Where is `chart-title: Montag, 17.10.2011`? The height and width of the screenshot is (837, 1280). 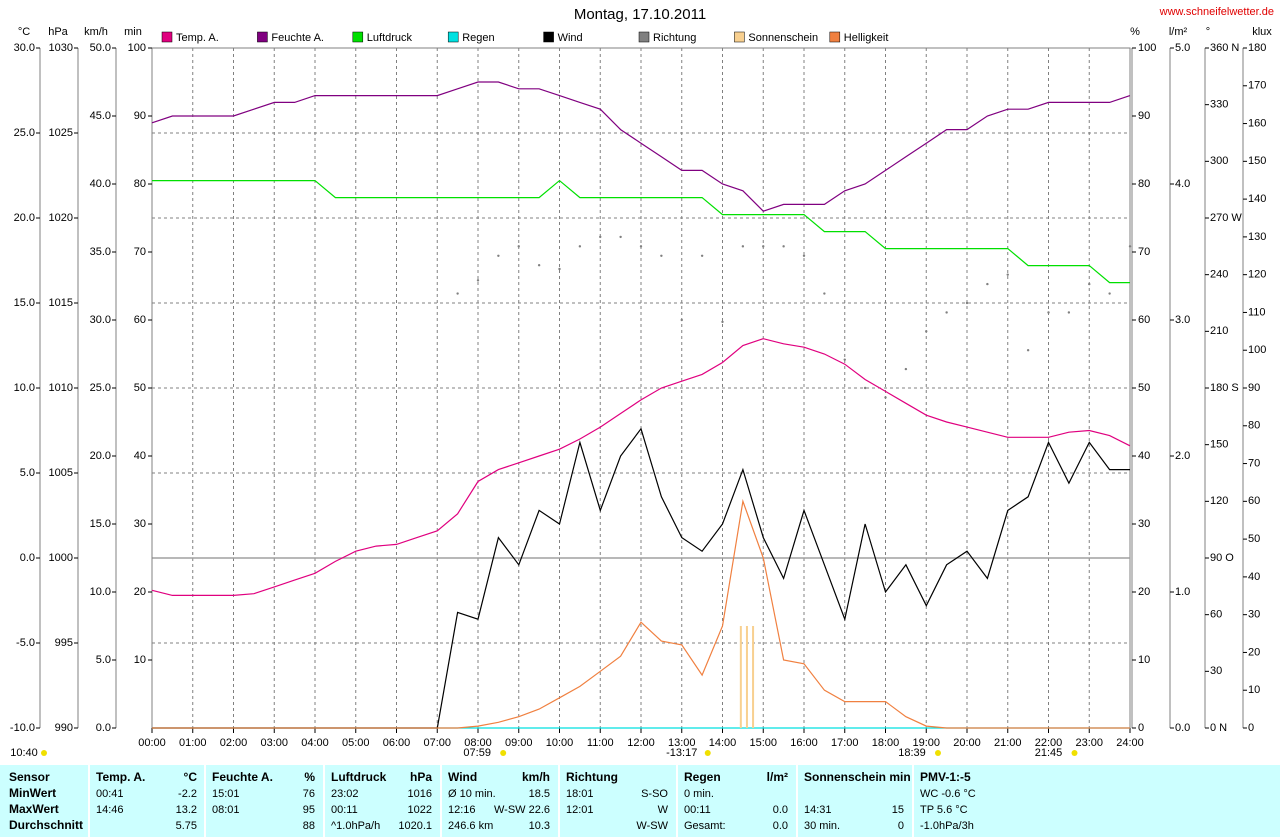 chart-title: Montag, 17.10.2011 is located at coordinates (640, 14).